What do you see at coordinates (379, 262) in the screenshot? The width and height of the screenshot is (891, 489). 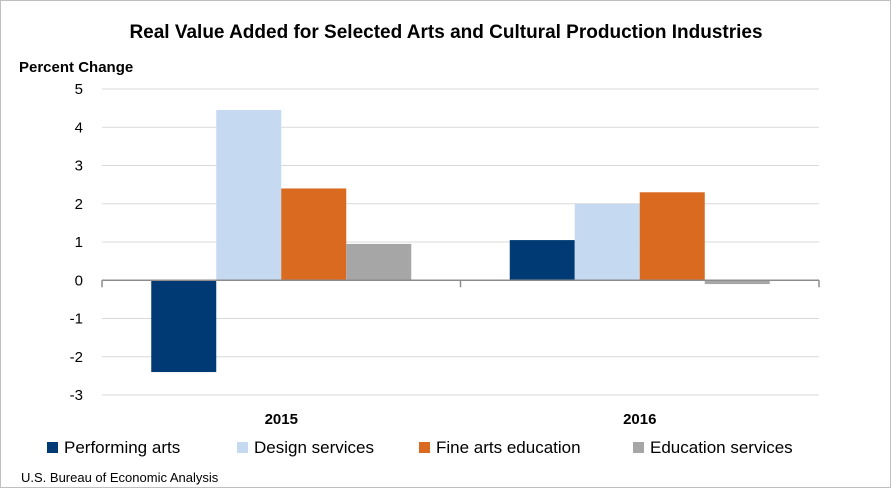 I see `bar-education-services-2015` at bounding box center [379, 262].